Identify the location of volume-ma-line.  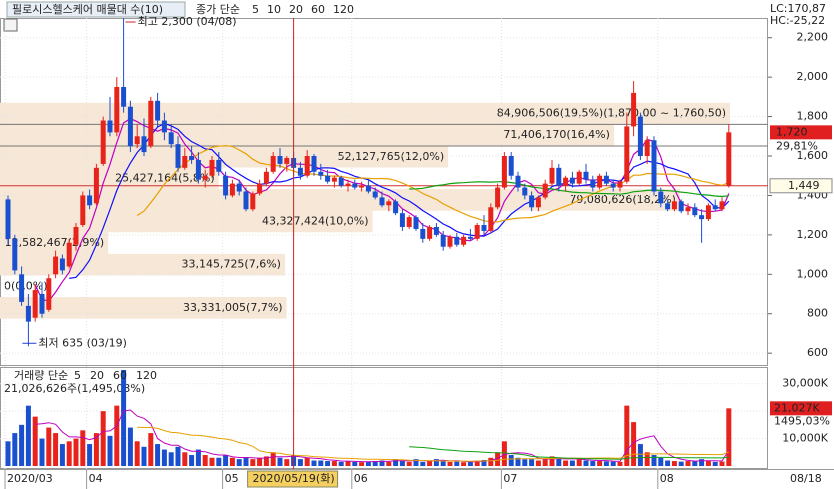
(569, 453).